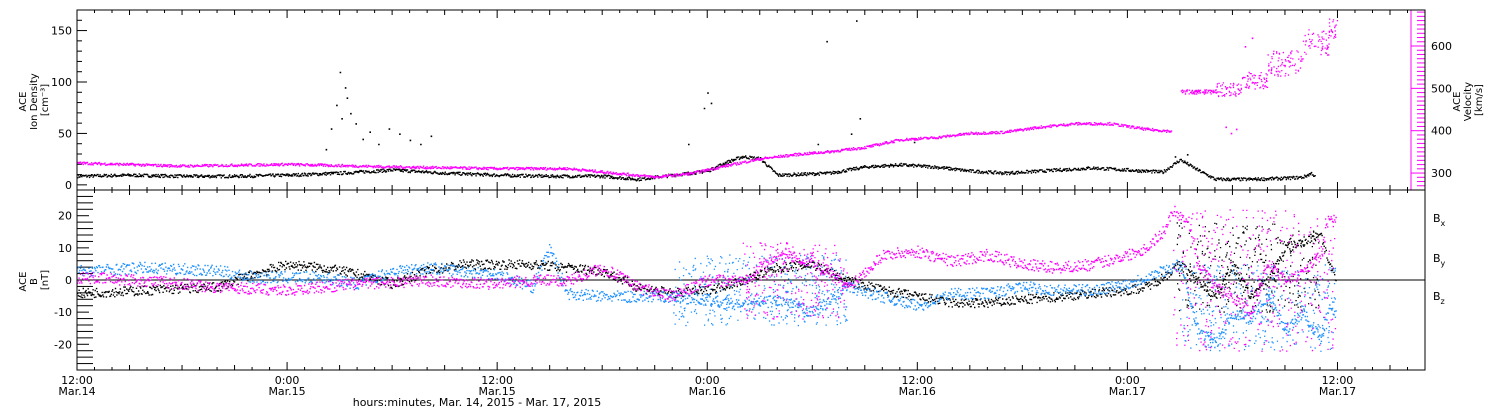  What do you see at coordinates (63, 312) in the screenshot?
I see `b-tick-label: -10` at bounding box center [63, 312].